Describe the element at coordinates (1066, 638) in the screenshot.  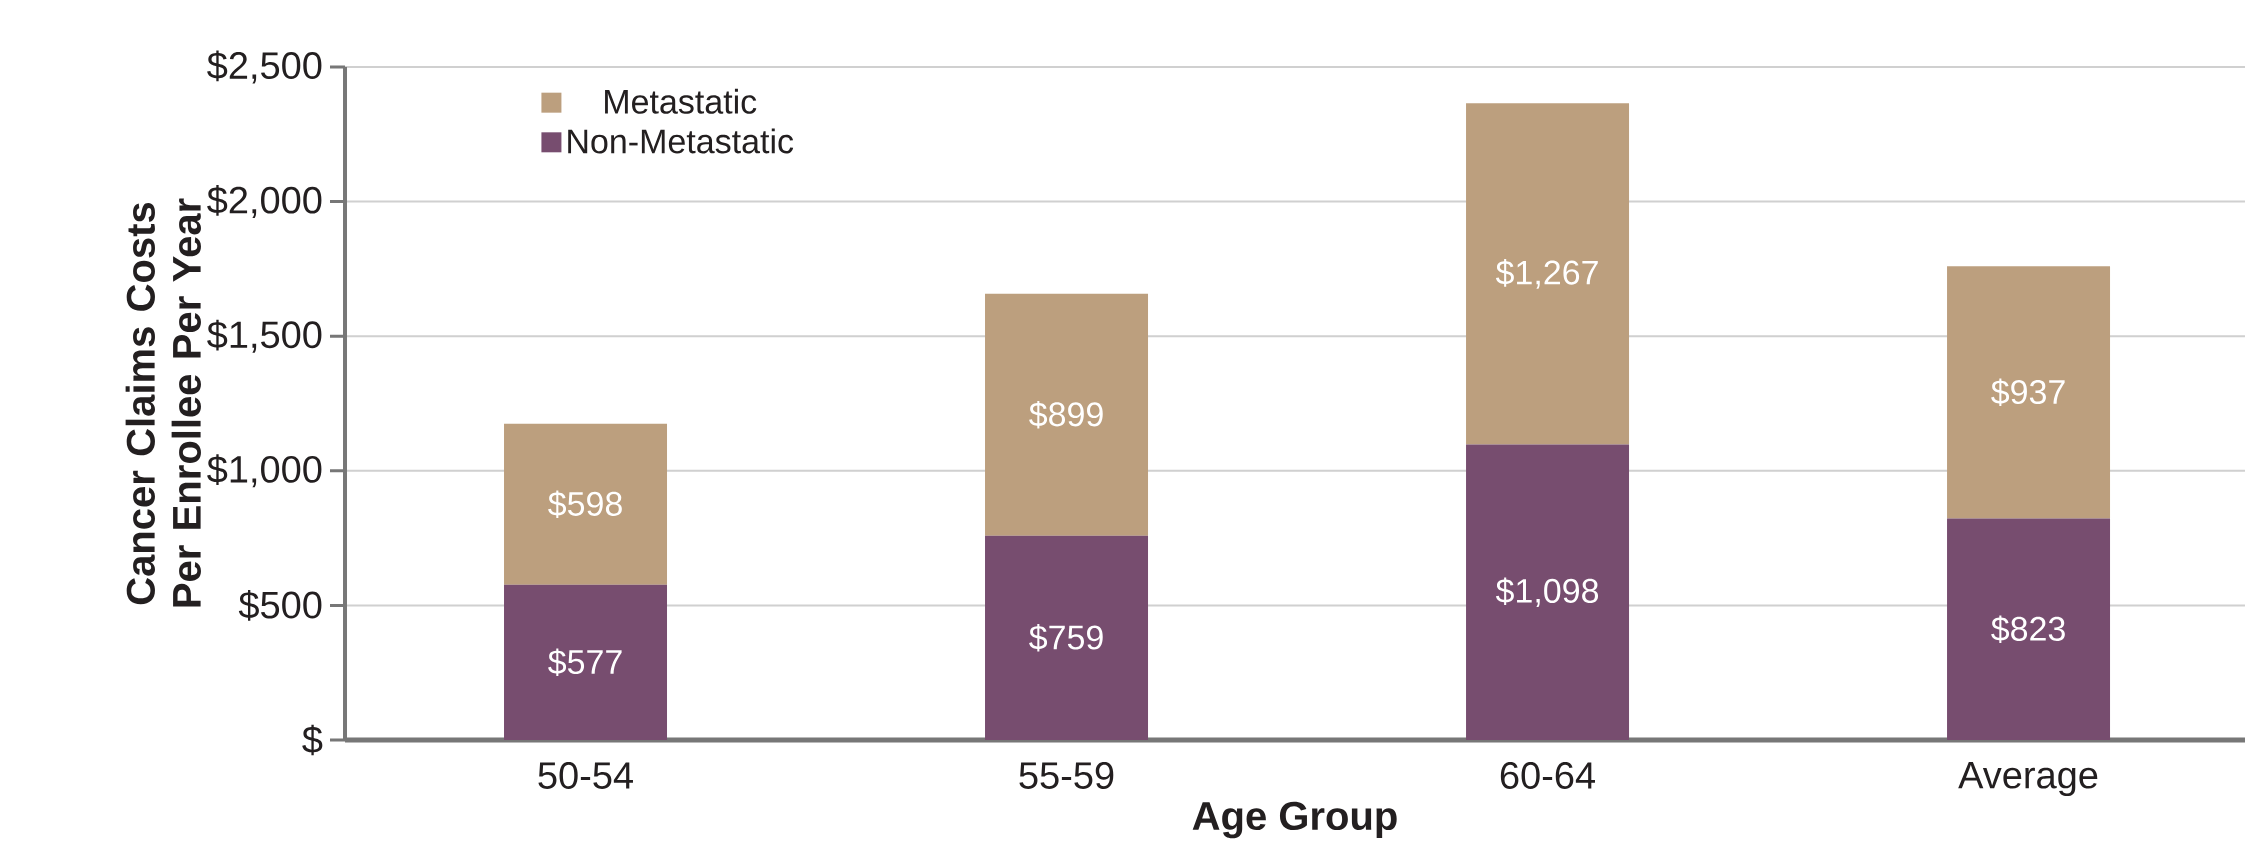
I see `data-label: $759` at that location.